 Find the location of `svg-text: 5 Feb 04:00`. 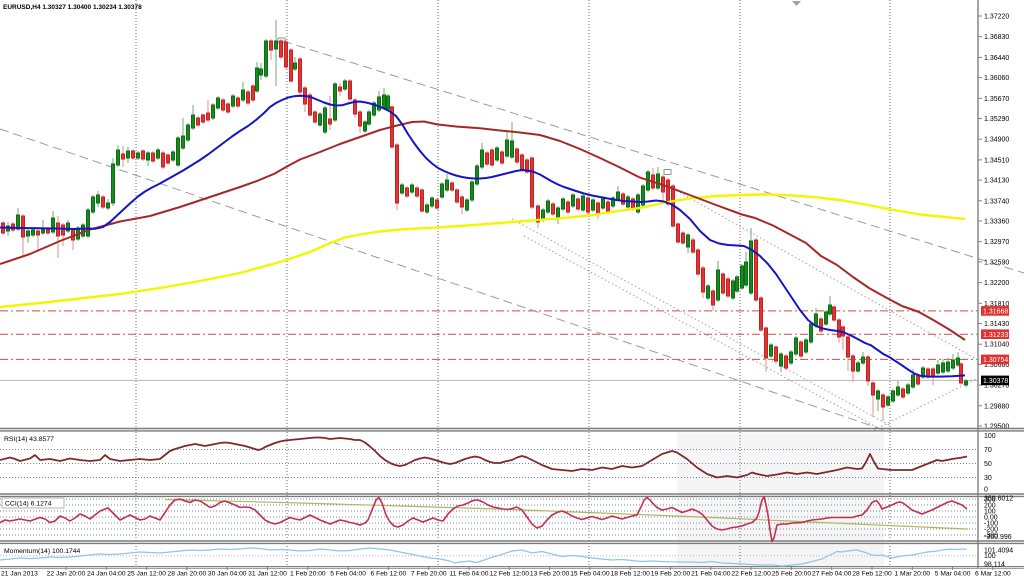

svg-text: 5 Feb 04:00 is located at coordinates (348, 574).